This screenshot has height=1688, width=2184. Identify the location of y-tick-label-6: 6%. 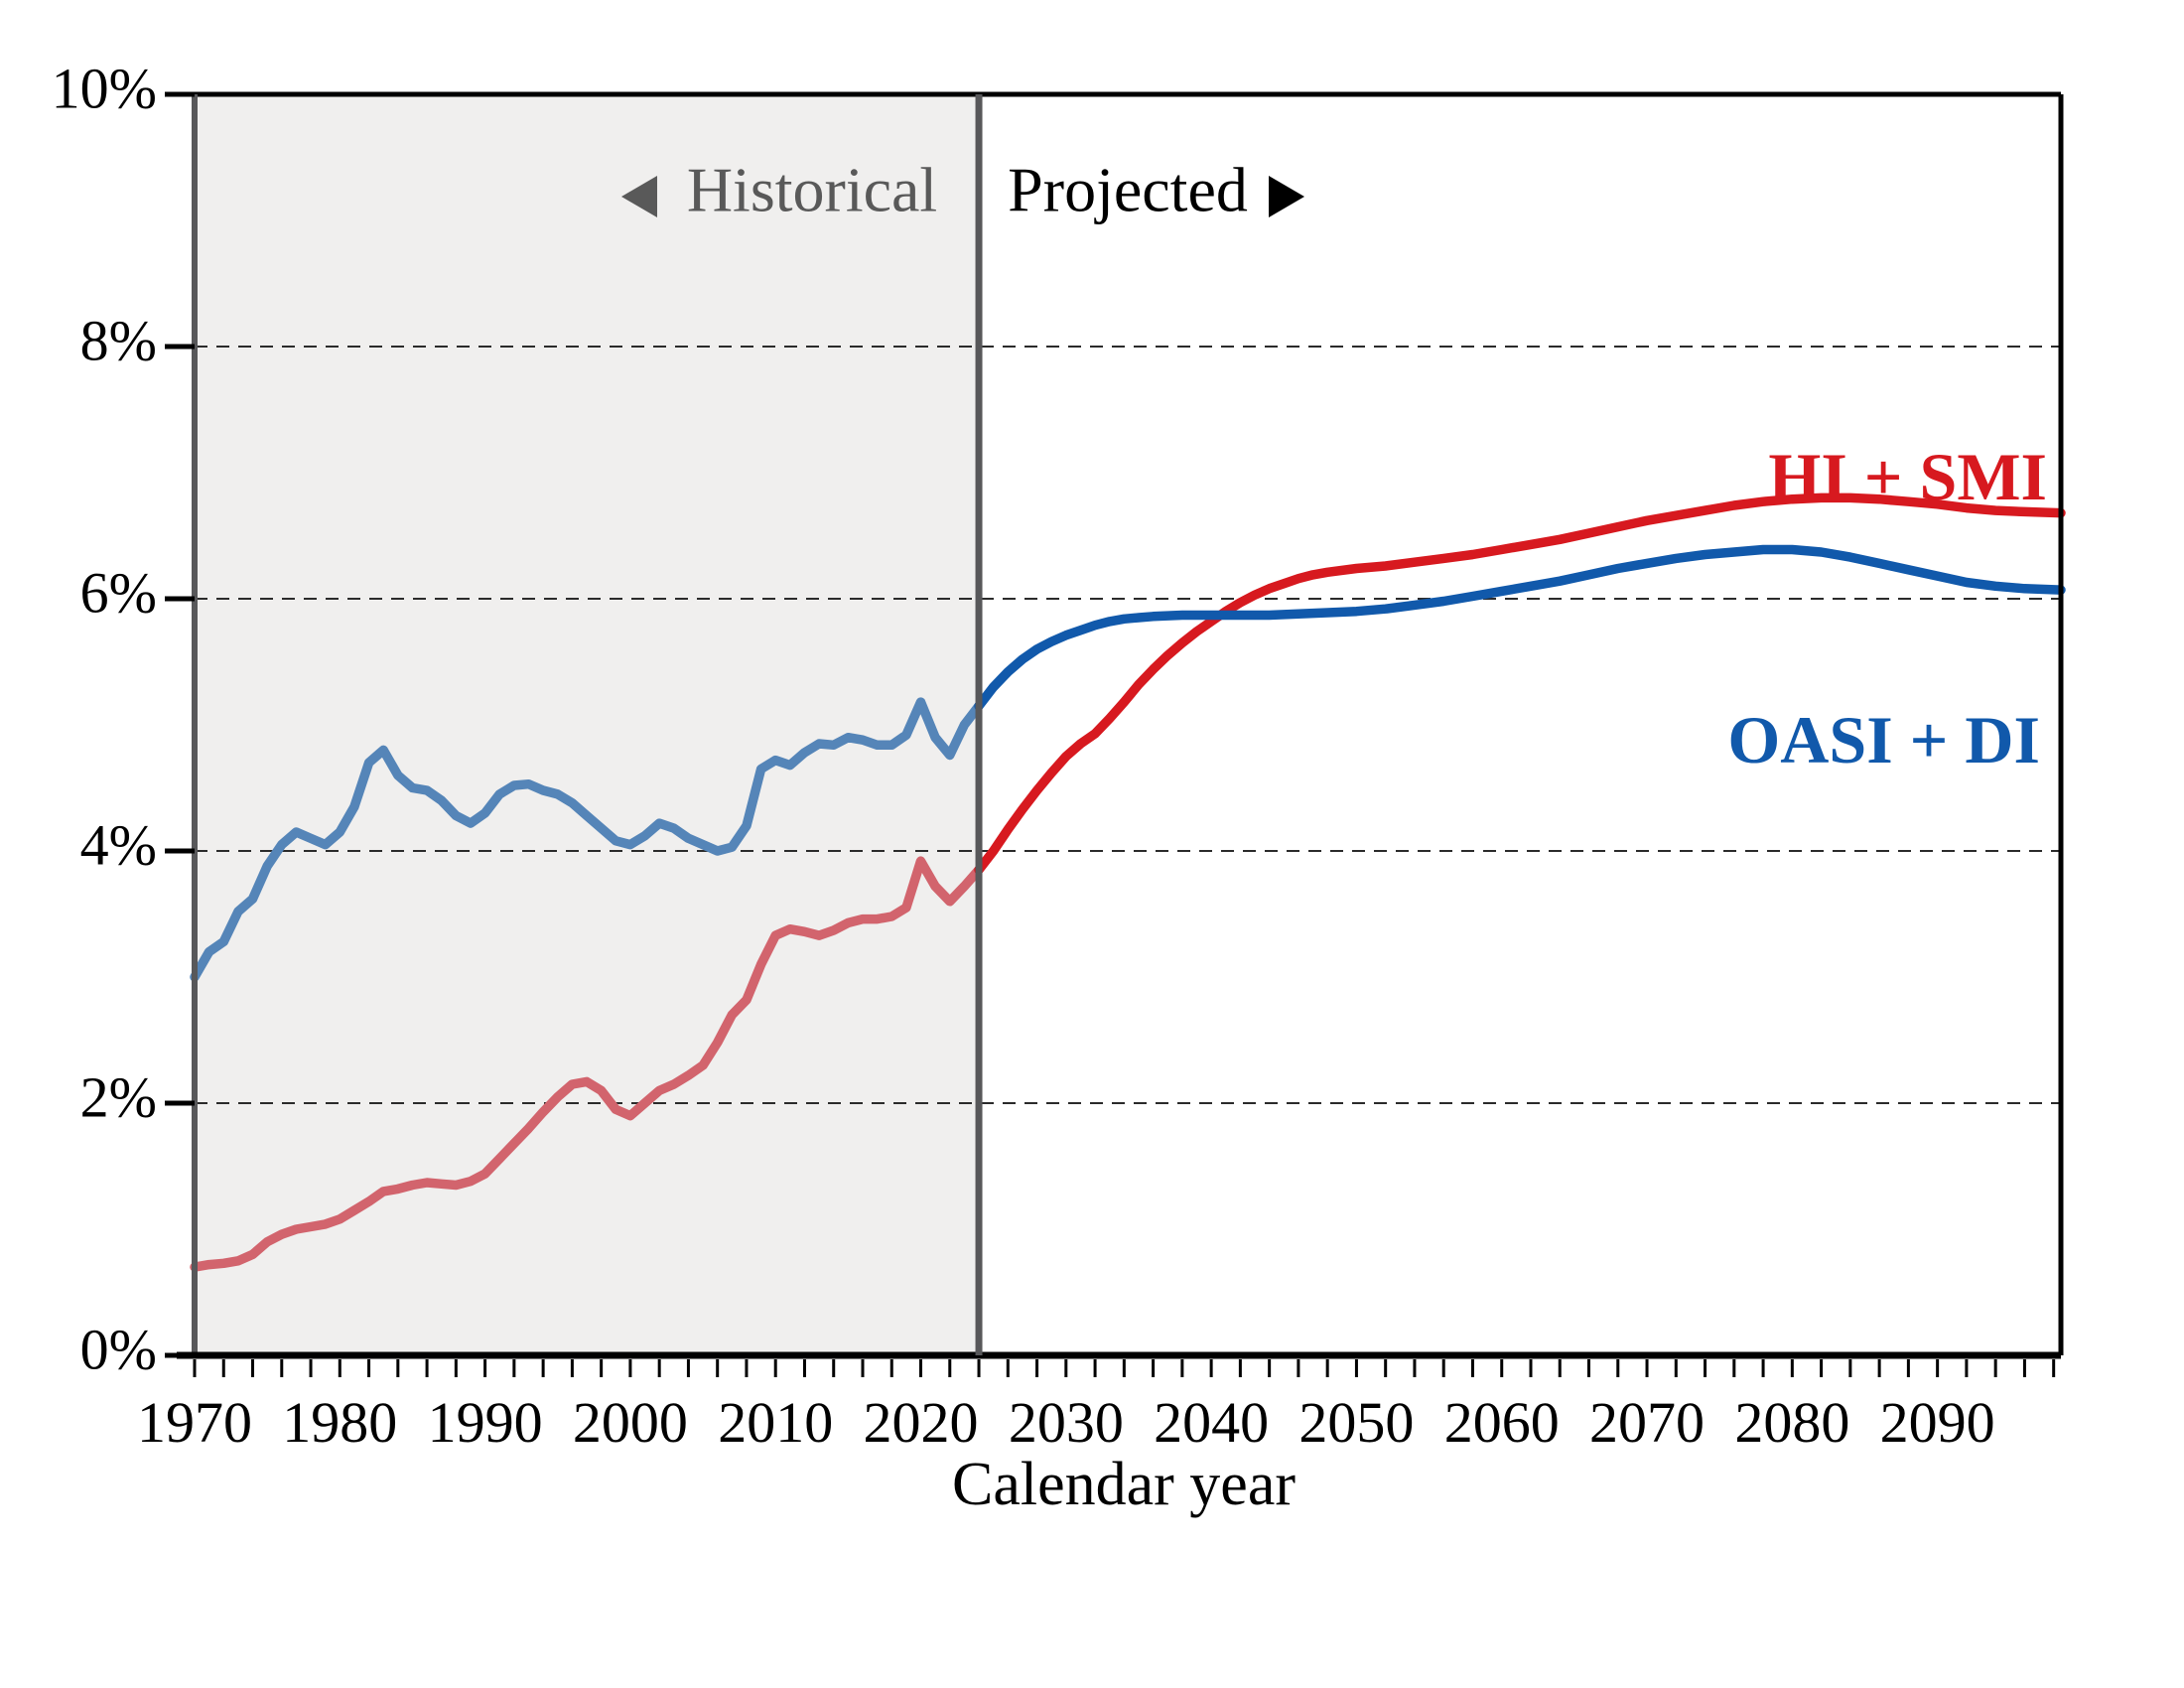
(118, 592).